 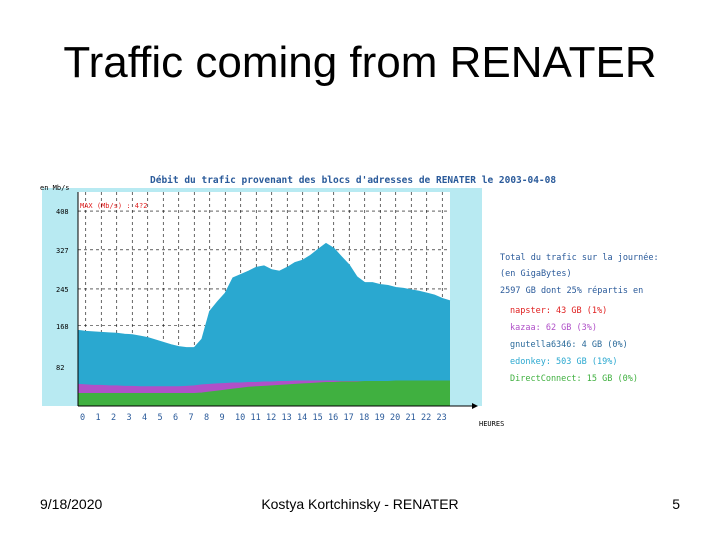 What do you see at coordinates (302, 418) in the screenshot?
I see `x-tick-label: 14` at bounding box center [302, 418].